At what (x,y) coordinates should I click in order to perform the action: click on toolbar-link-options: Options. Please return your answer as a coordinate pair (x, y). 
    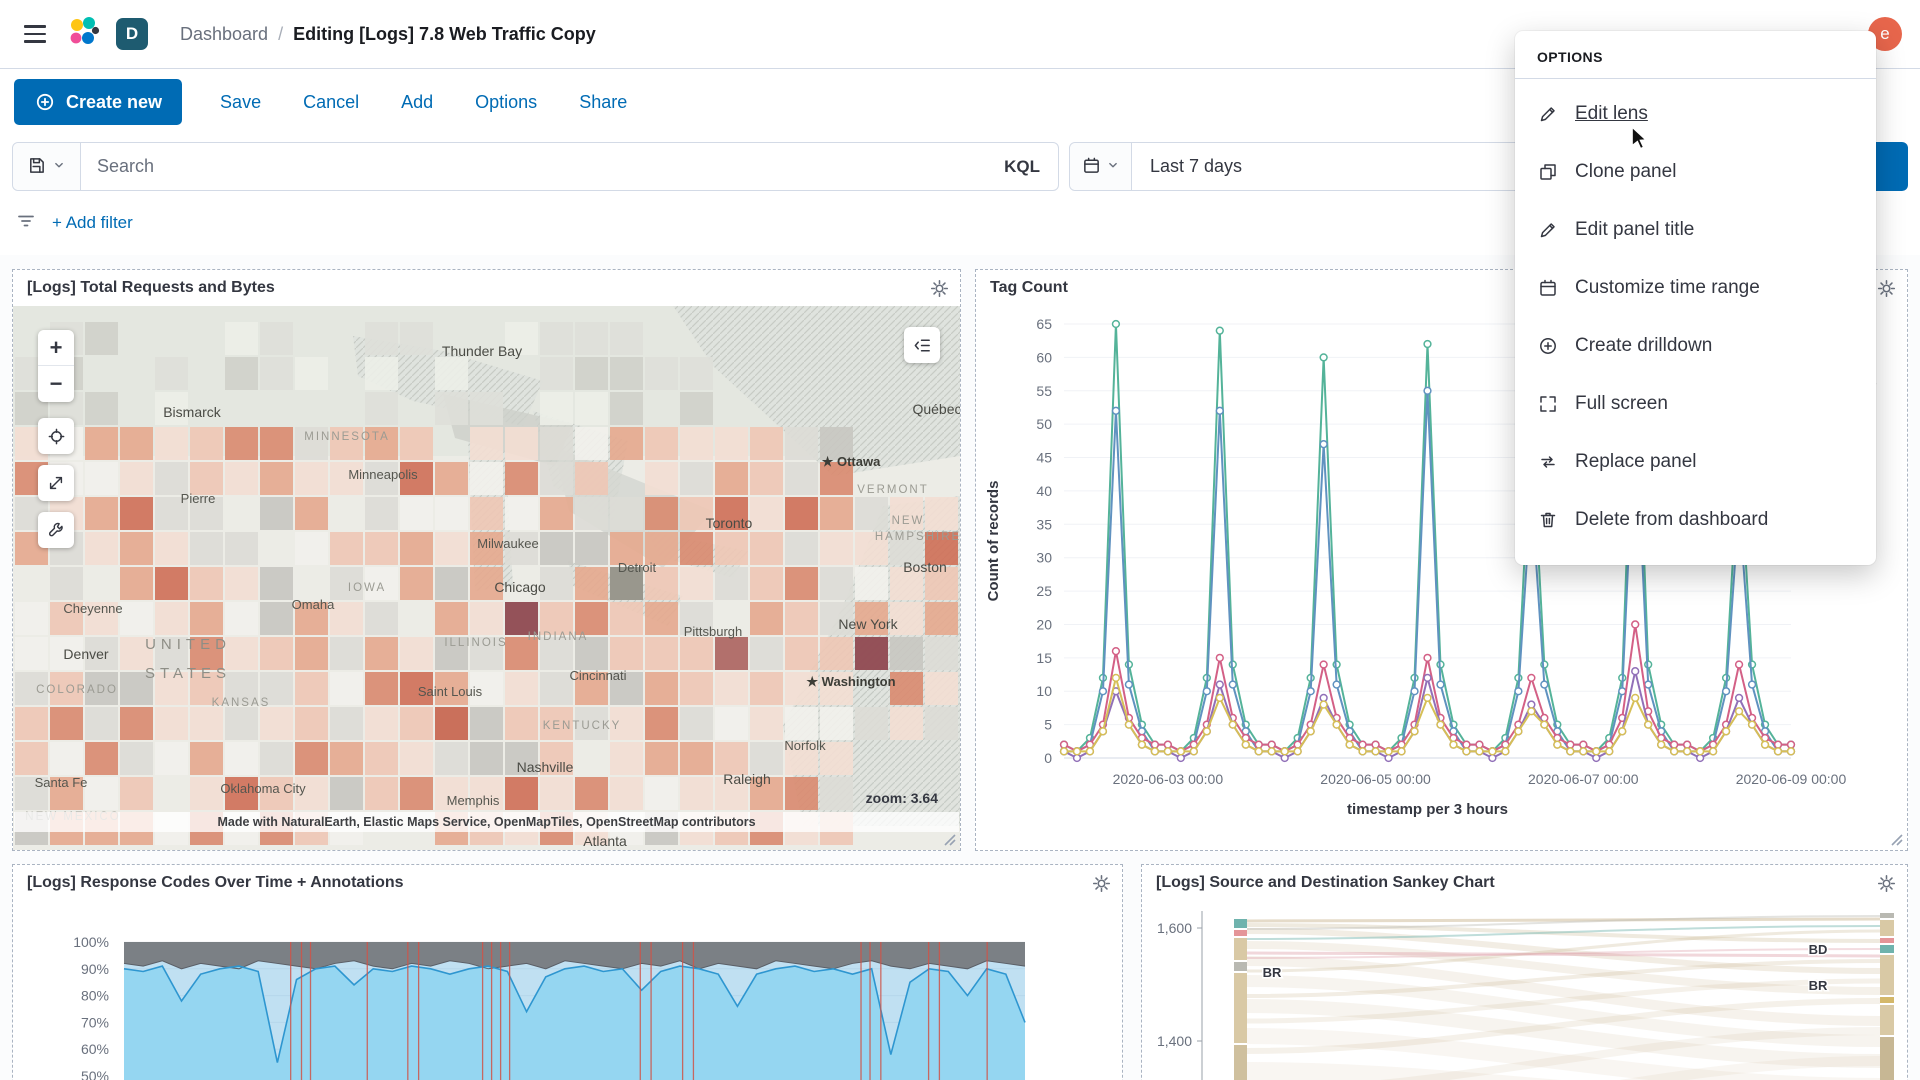
    Looking at the image, I should click on (506, 101).